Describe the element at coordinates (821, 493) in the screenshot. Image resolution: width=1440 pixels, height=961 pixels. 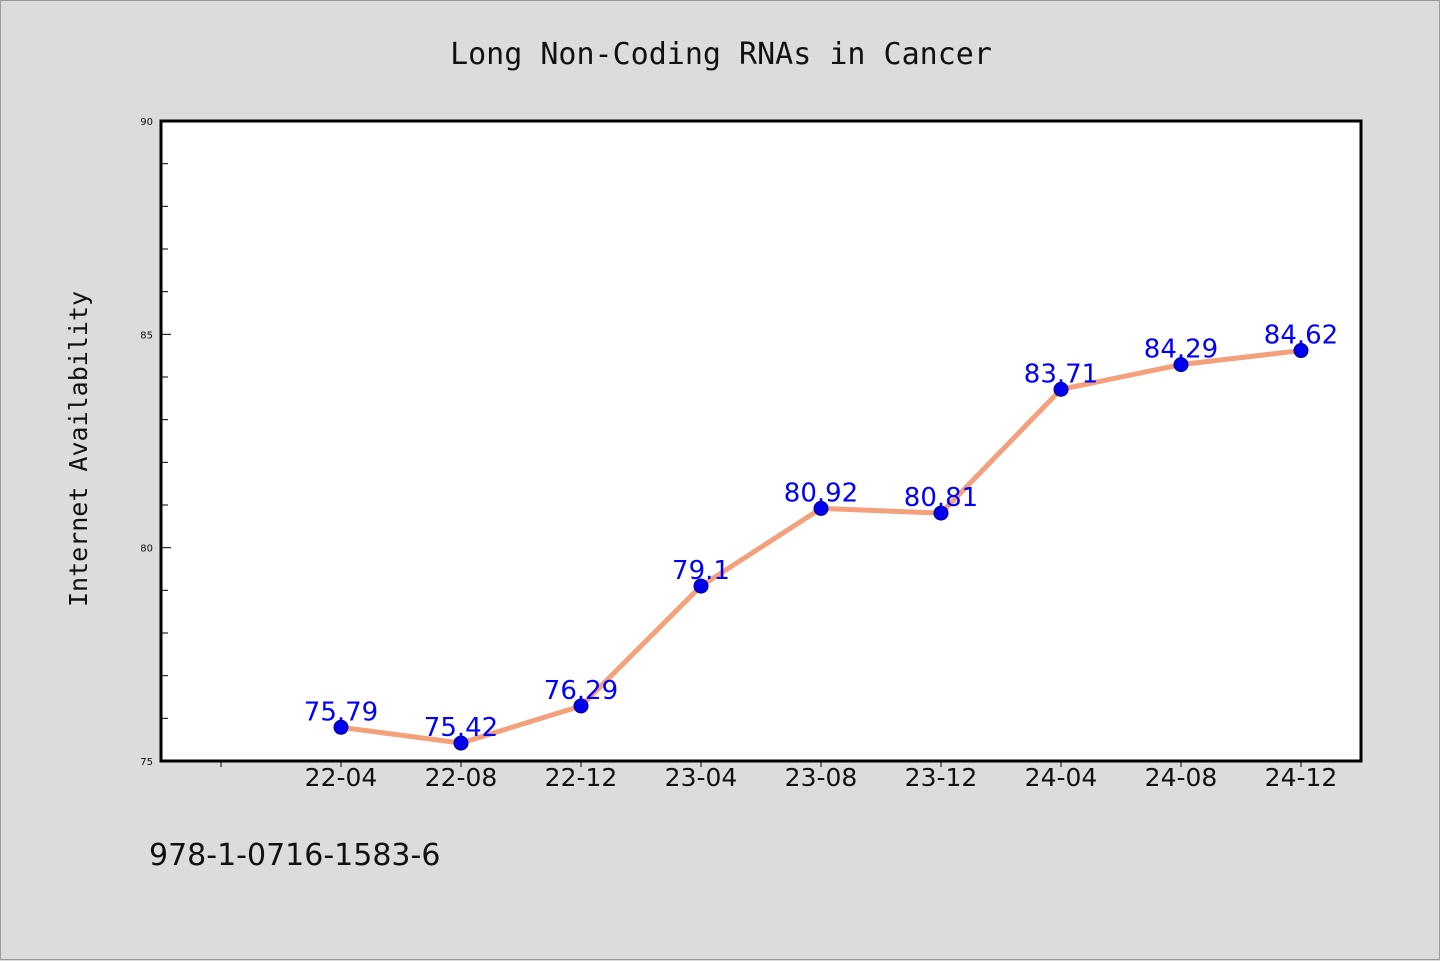
I see `data-label: 80.92` at that location.